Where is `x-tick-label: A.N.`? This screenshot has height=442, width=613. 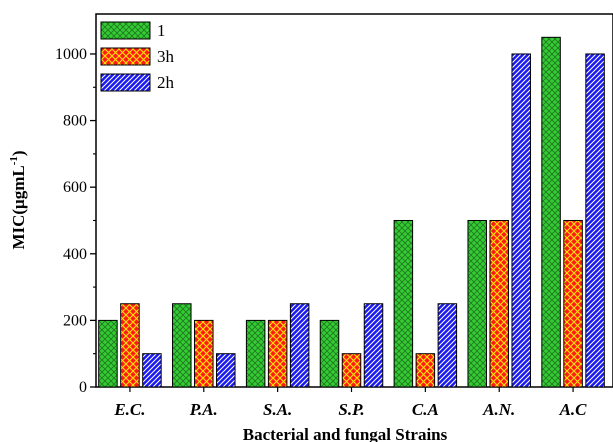
x-tick-label: A.N. is located at coordinates (498, 409).